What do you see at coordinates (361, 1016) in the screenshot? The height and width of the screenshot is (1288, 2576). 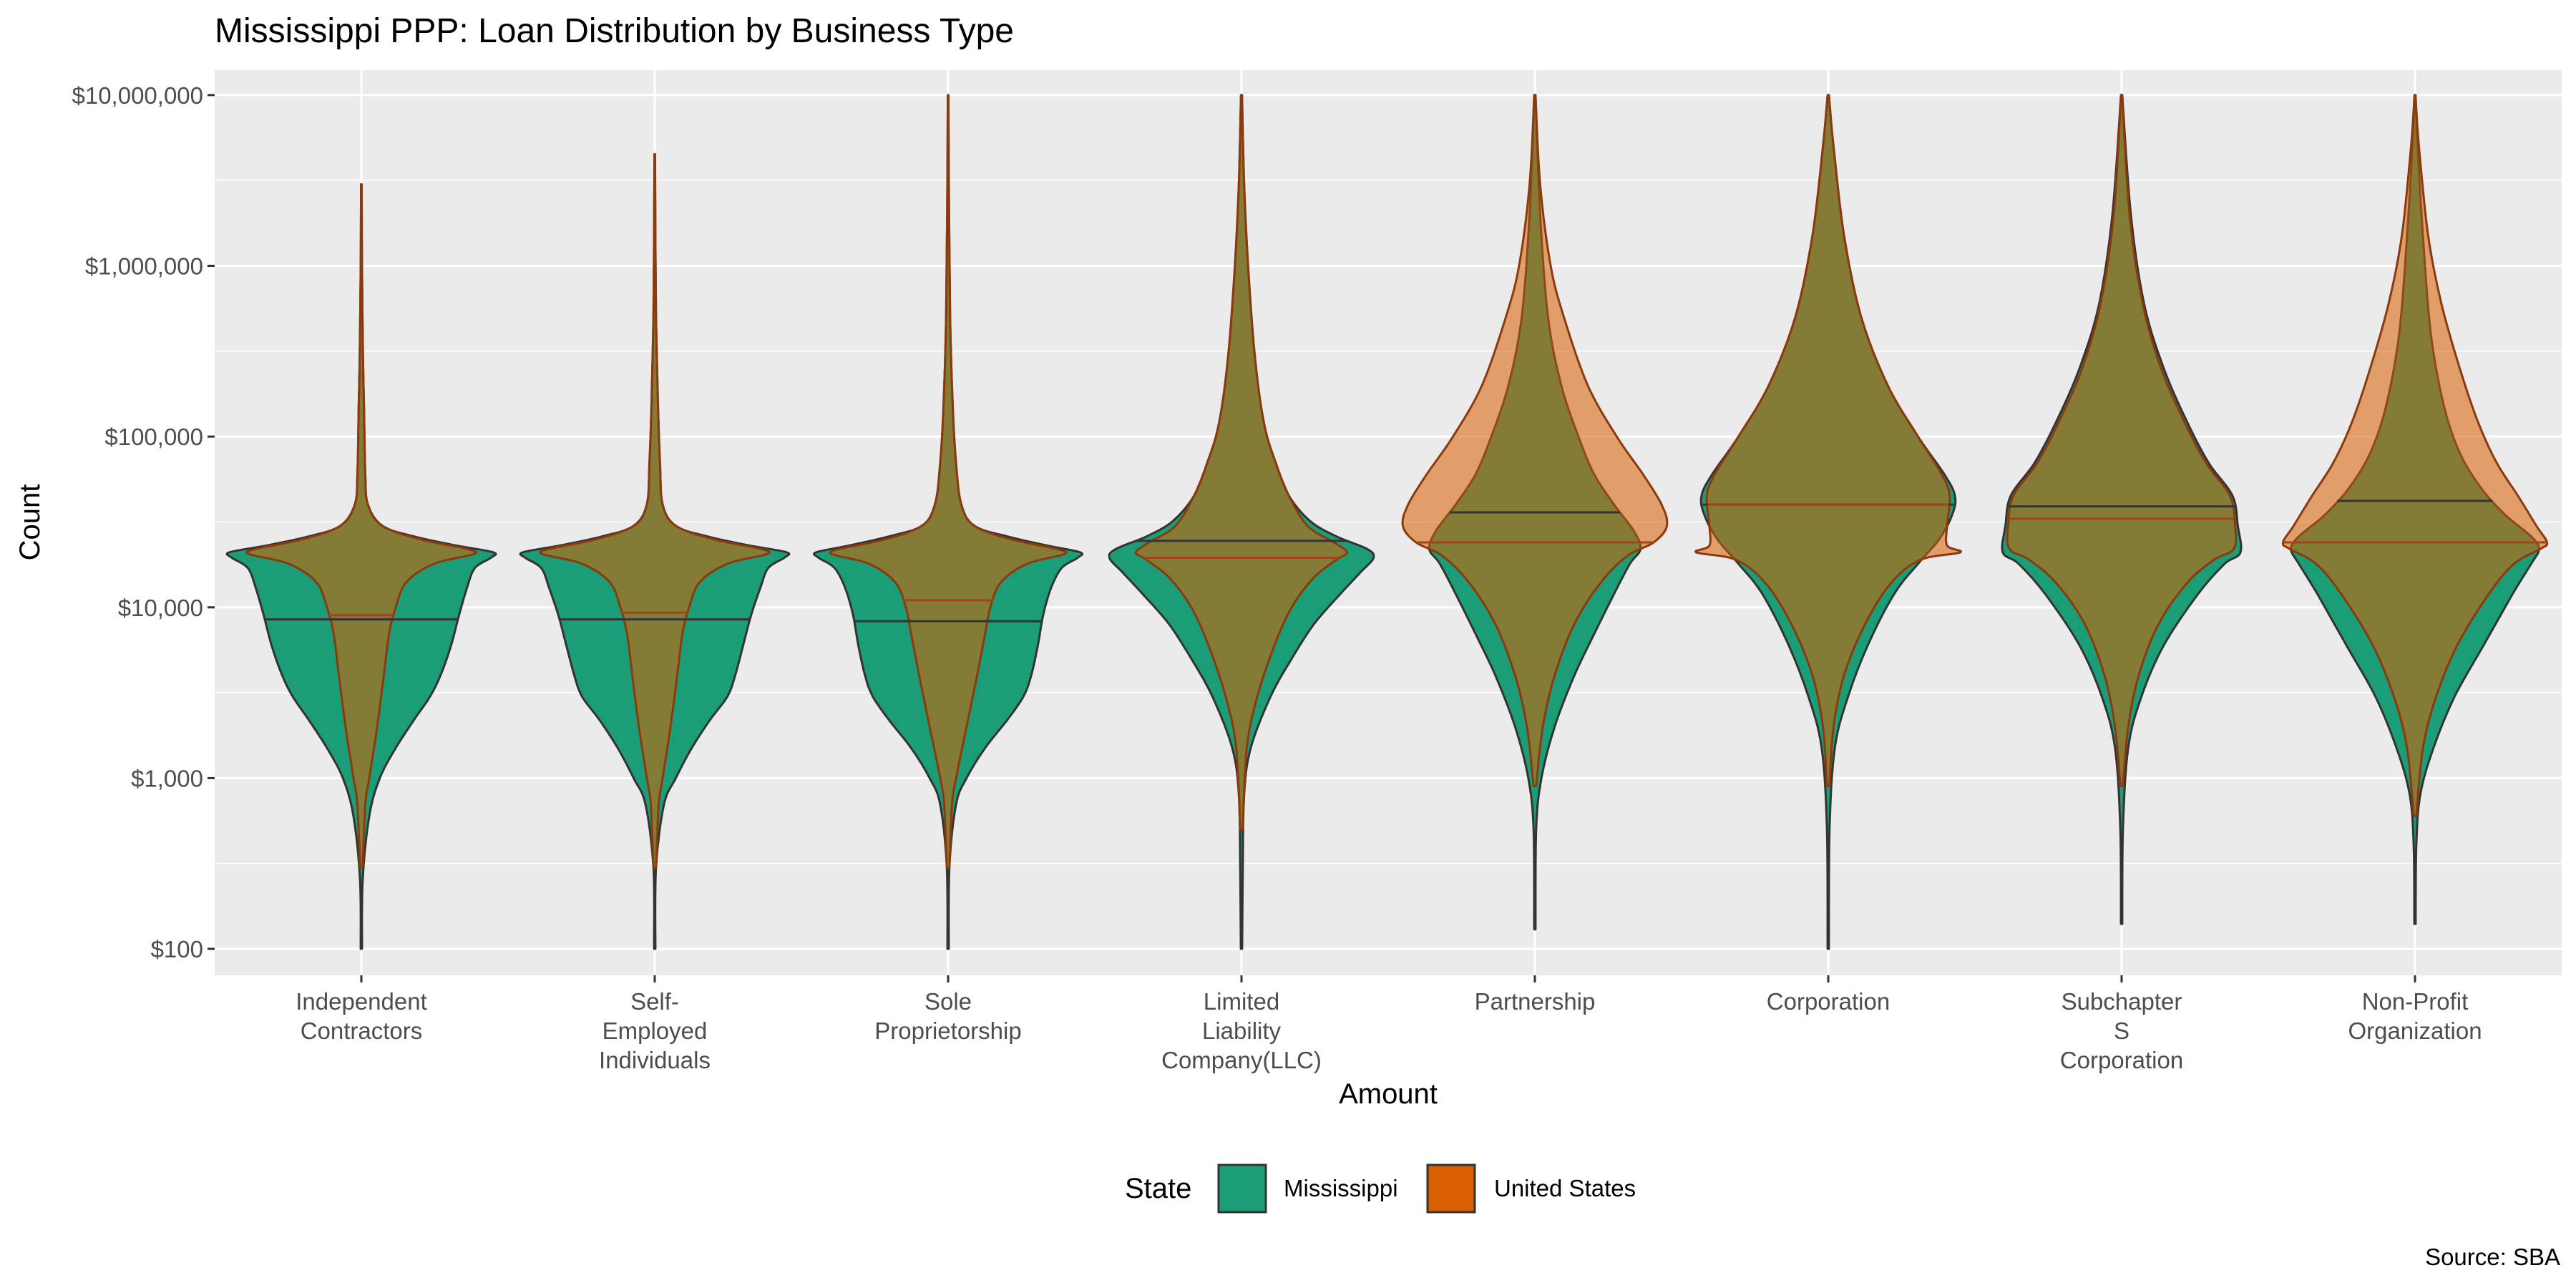 I see `x-tick-label: Independent Contractors` at bounding box center [361, 1016].